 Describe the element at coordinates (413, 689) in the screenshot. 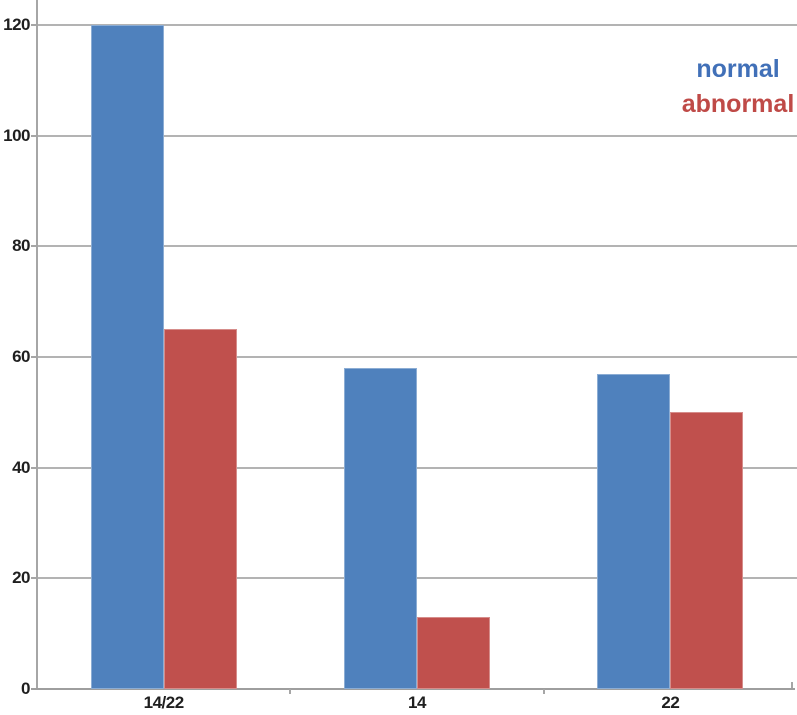

I see `x-axis-line` at that location.